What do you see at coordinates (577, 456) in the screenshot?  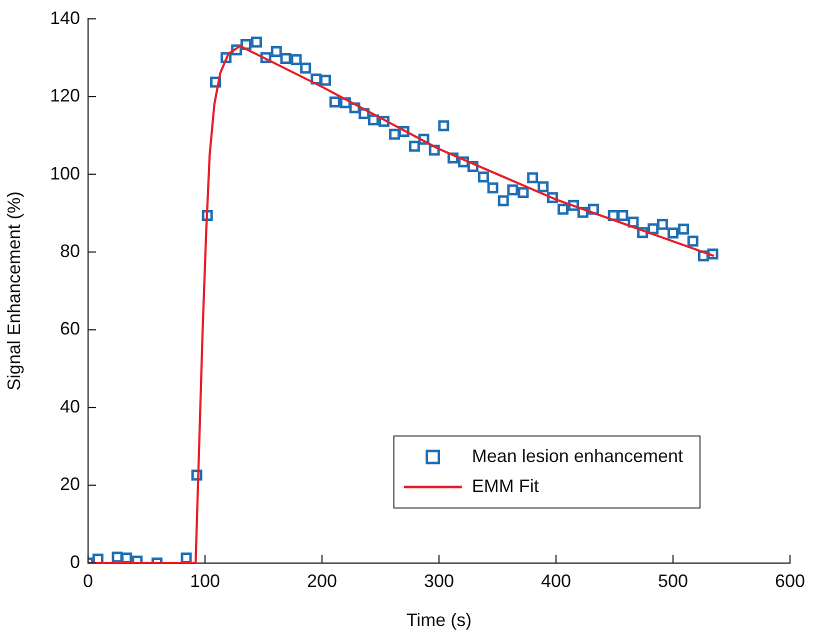 I see `legend-label: Mean lesion enhancement` at bounding box center [577, 456].